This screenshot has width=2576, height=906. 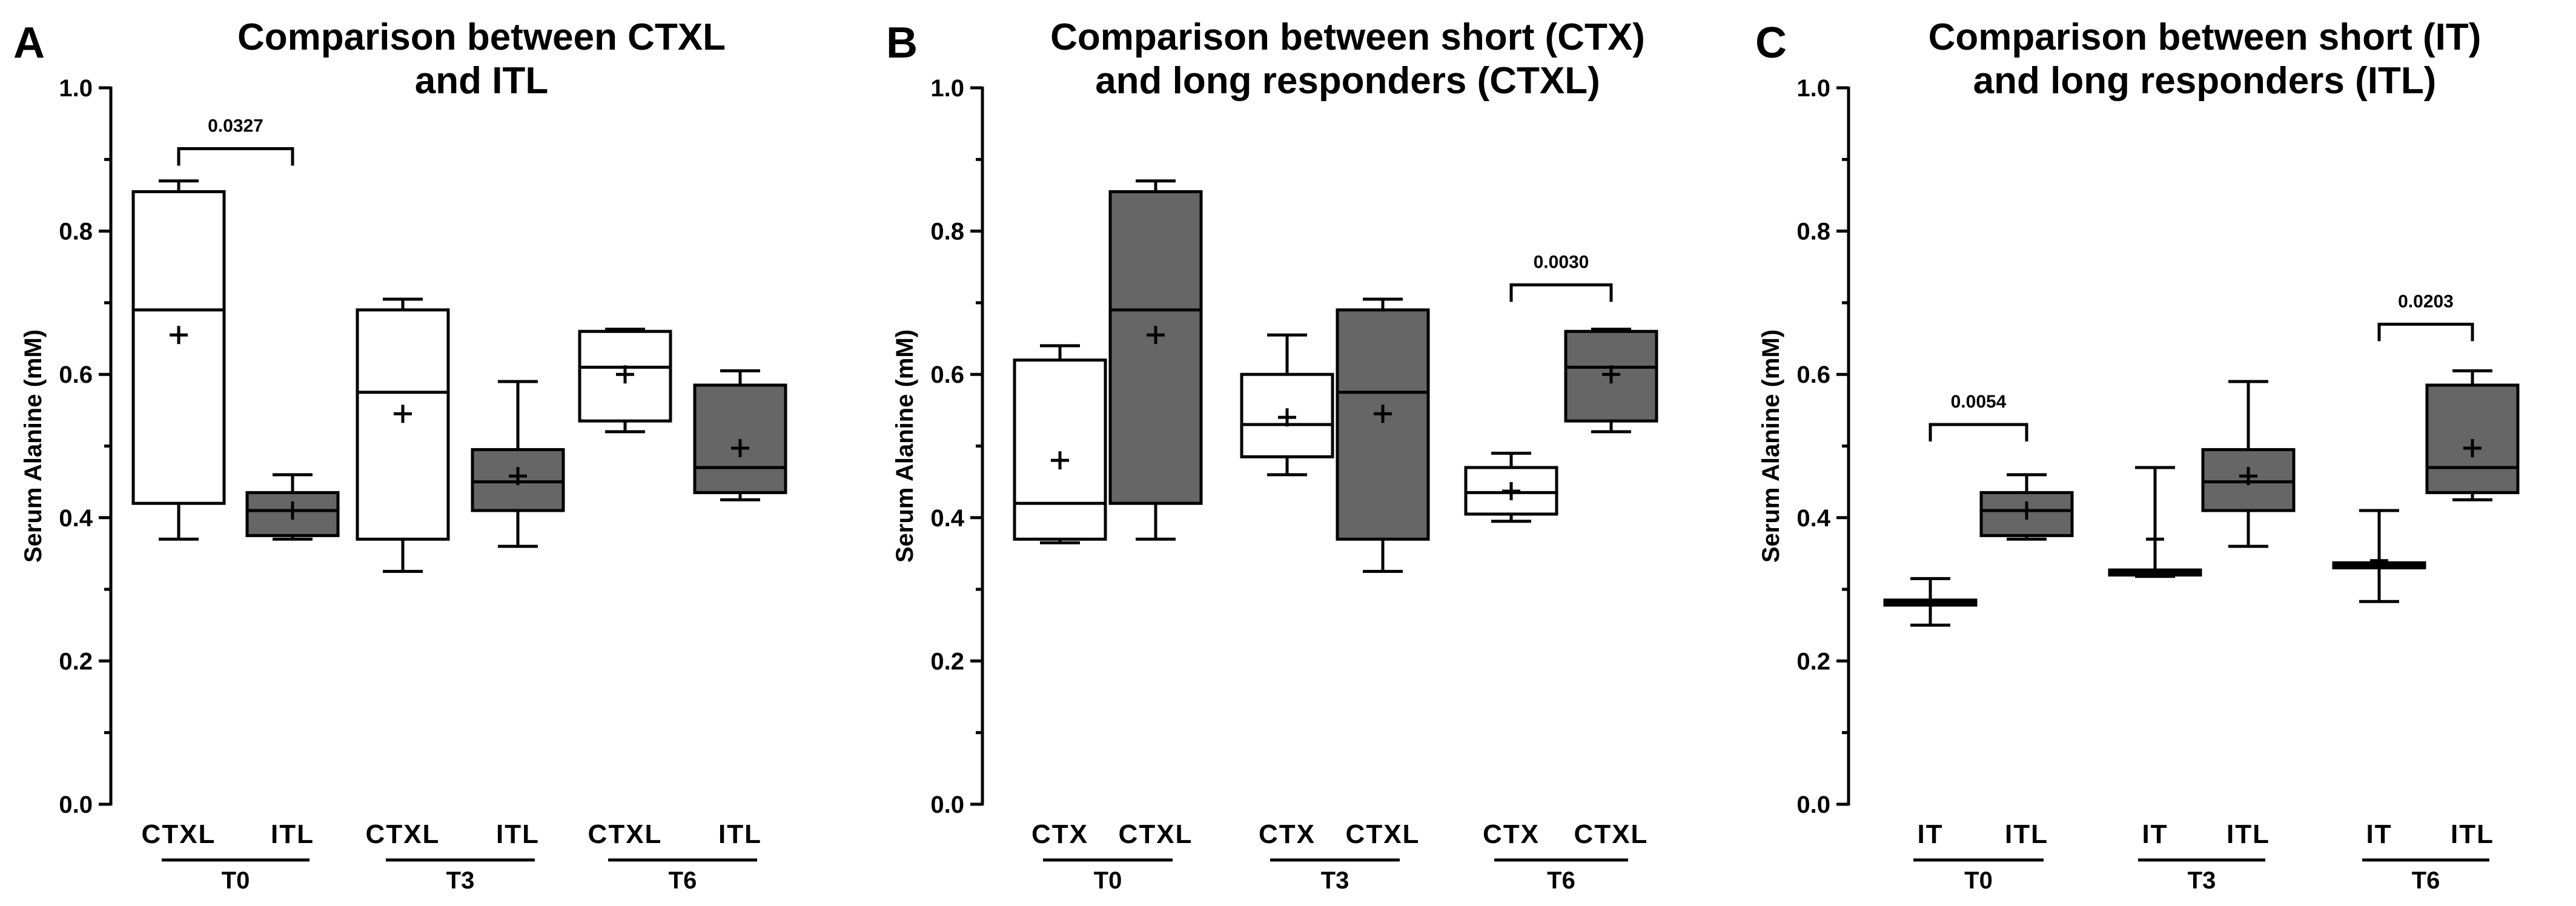 What do you see at coordinates (1771, 43) in the screenshot?
I see `panel-label: C` at bounding box center [1771, 43].